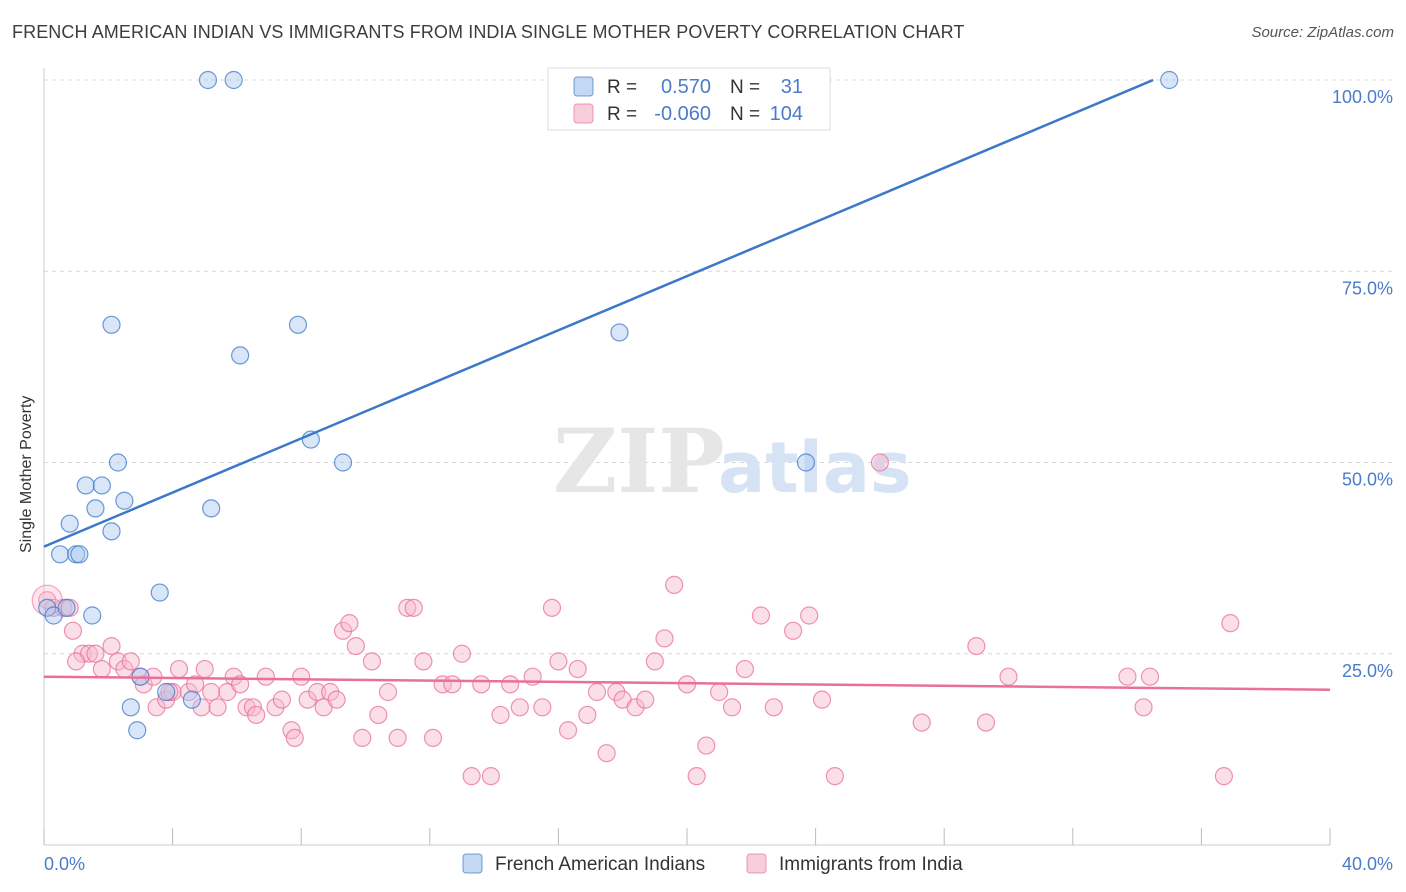  What do you see at coordinates (639, 461) in the screenshot?
I see `watermark-zip: ZIP` at bounding box center [639, 461].